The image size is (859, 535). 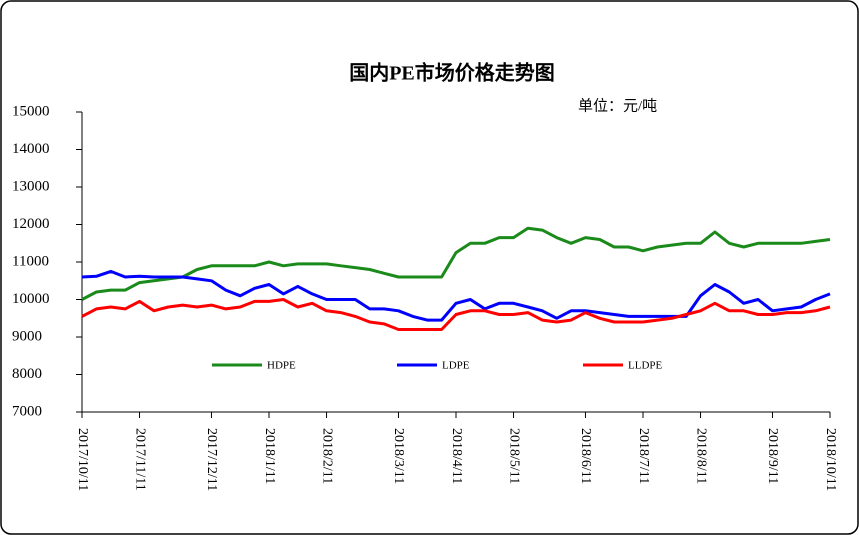 What do you see at coordinates (326, 456) in the screenshot?
I see `x-tick-label: 2018/2/11` at bounding box center [326, 456].